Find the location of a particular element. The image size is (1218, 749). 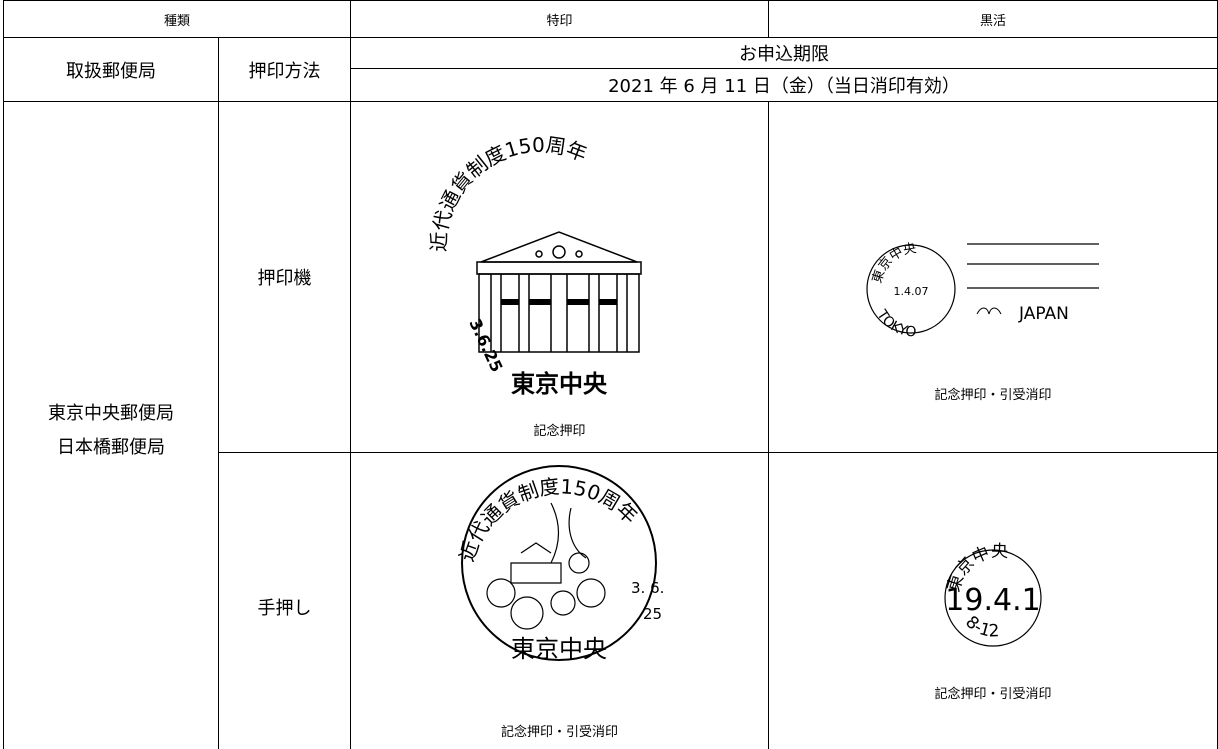

stamp: 近代通貨制度150周年 3.6.25 東京中央 is located at coordinates (534, 265).